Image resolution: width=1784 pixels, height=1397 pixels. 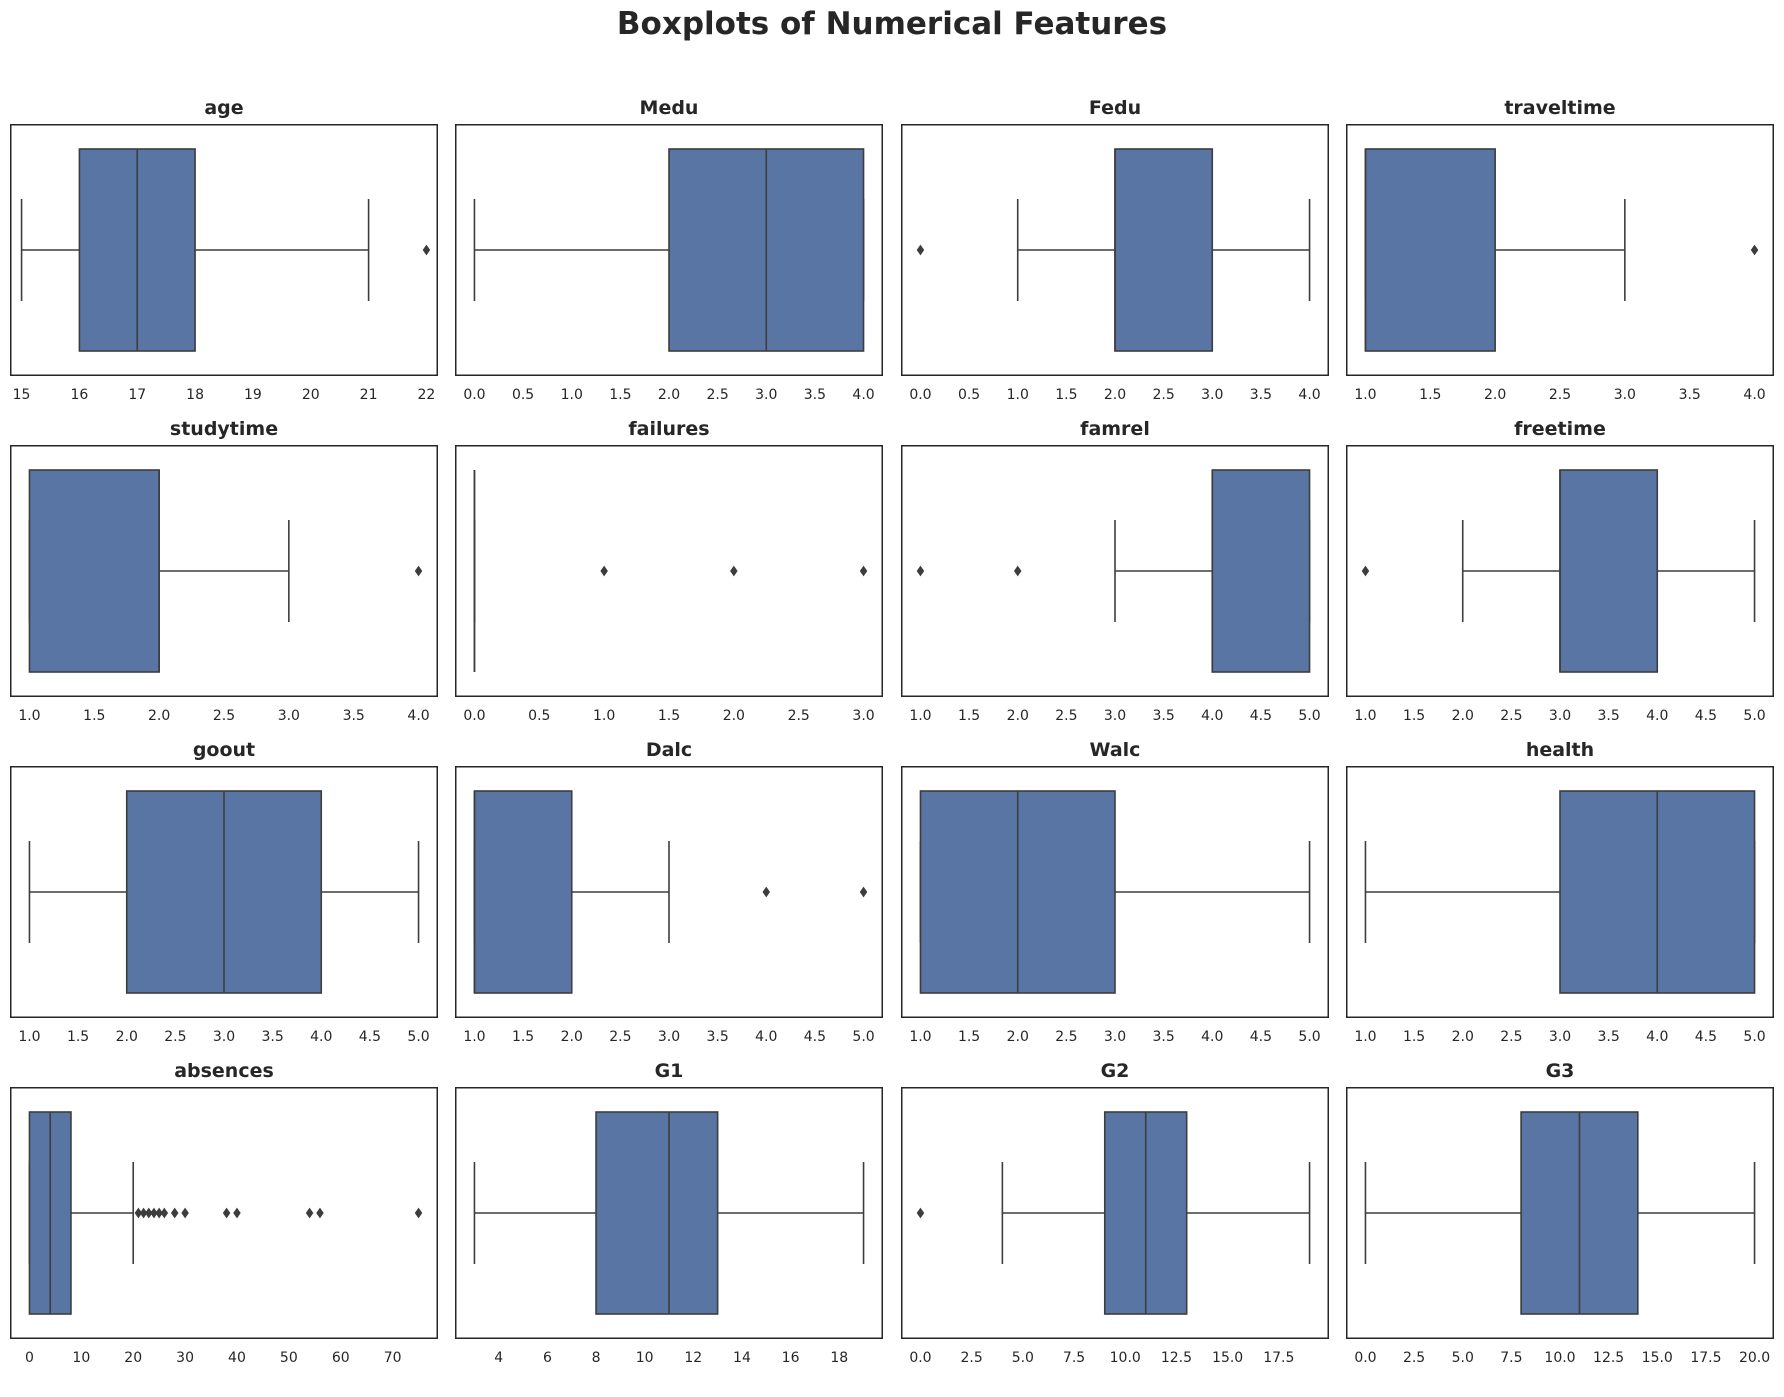 What do you see at coordinates (1365, 1358) in the screenshot?
I see `x-tick-label: 0.0` at bounding box center [1365, 1358].